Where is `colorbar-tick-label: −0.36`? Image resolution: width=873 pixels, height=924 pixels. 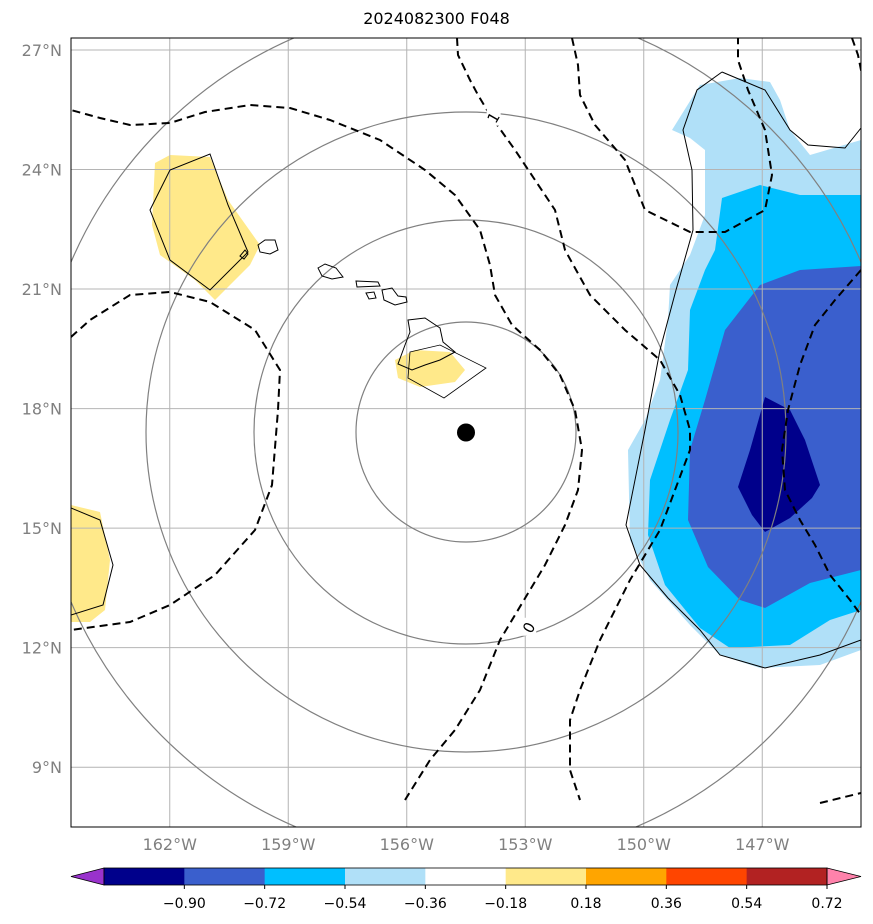
colorbar-tick-label: −0.36 is located at coordinates (425, 904).